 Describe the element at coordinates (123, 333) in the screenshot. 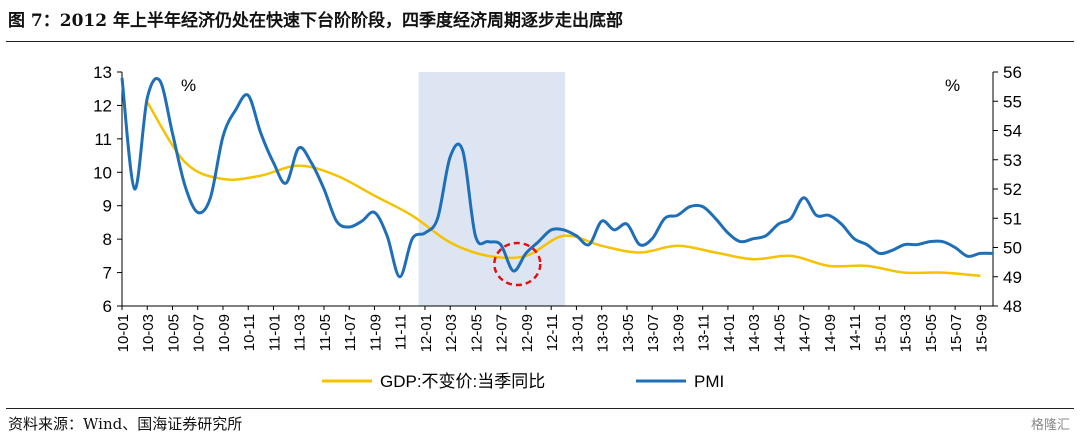

I see `x-tick-label: 10-01` at that location.